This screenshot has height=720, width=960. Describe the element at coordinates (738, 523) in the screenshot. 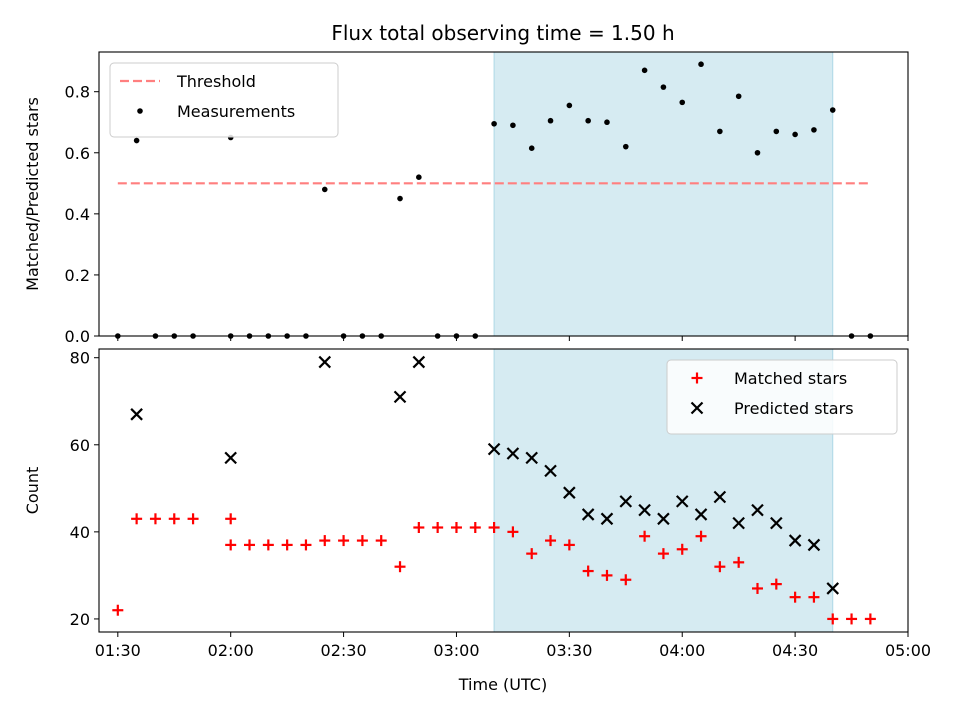

I see `panel2-series2-point-18-b` at that location.